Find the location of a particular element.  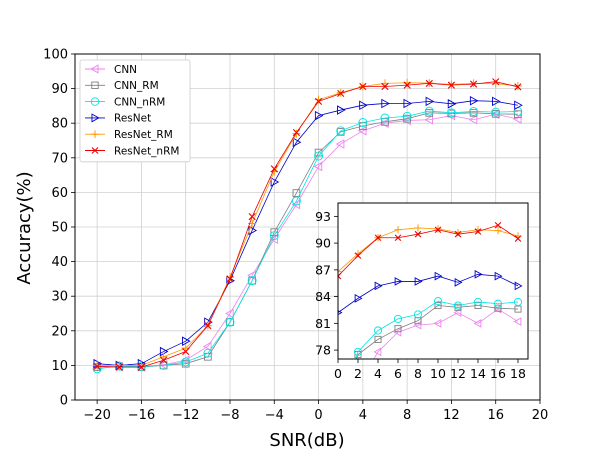

inset-x-tick-label: 8 is located at coordinates (418, 373).